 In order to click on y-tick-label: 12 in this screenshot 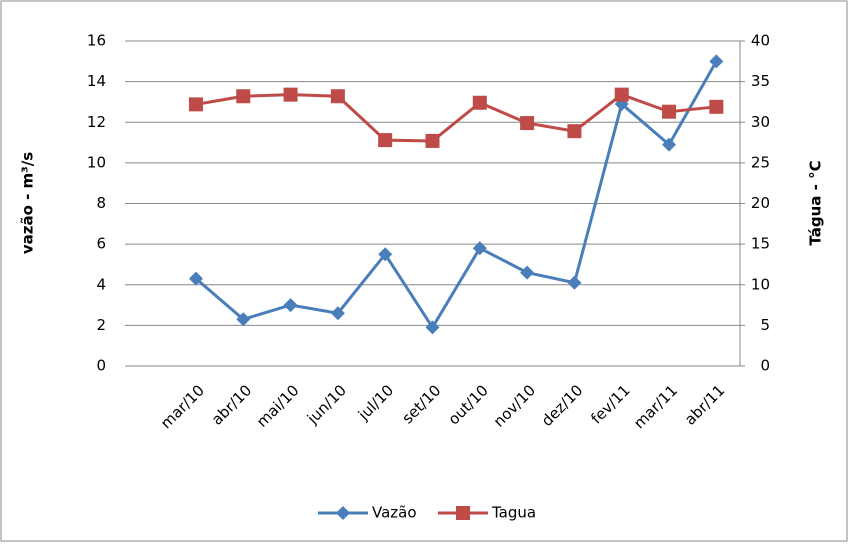, I will do `click(96, 122)`.